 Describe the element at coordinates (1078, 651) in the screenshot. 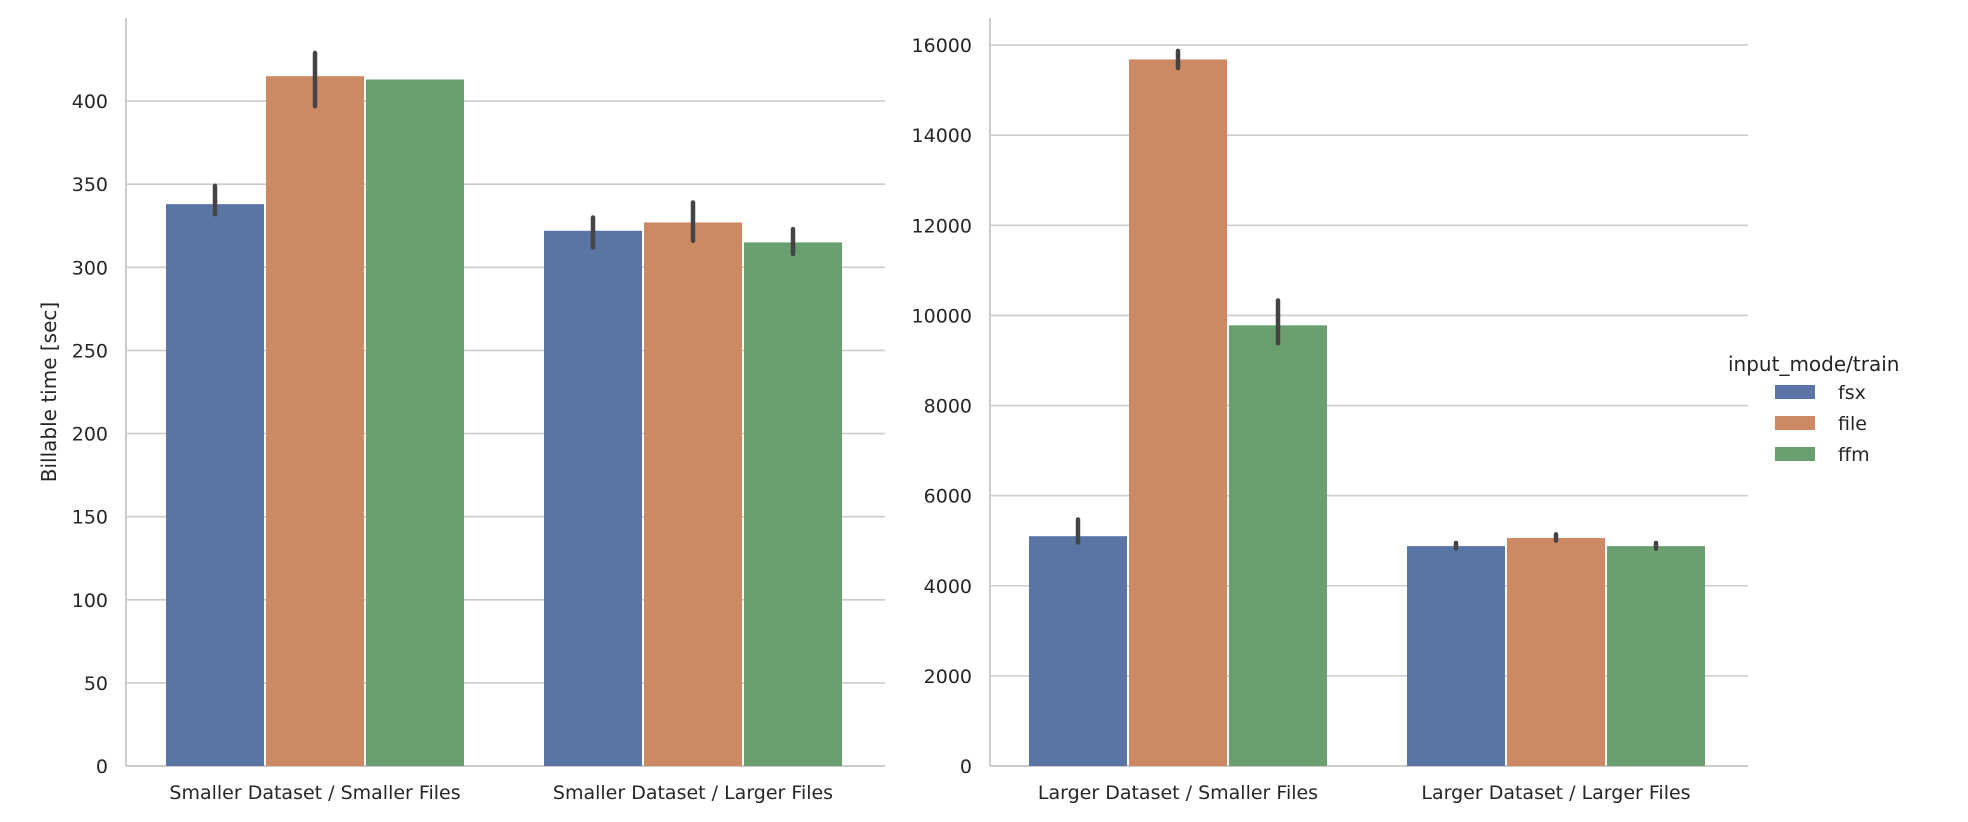

I see `bar-fsx-larger-dataset-smaller-files` at that location.